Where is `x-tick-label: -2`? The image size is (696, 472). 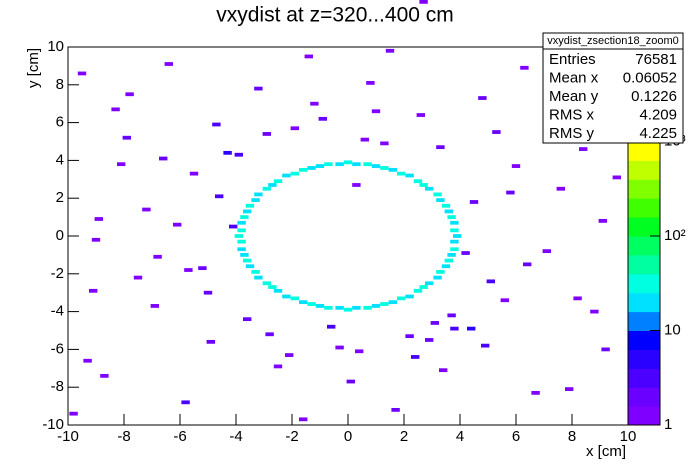
x-tick-label: -2 is located at coordinates (291, 436).